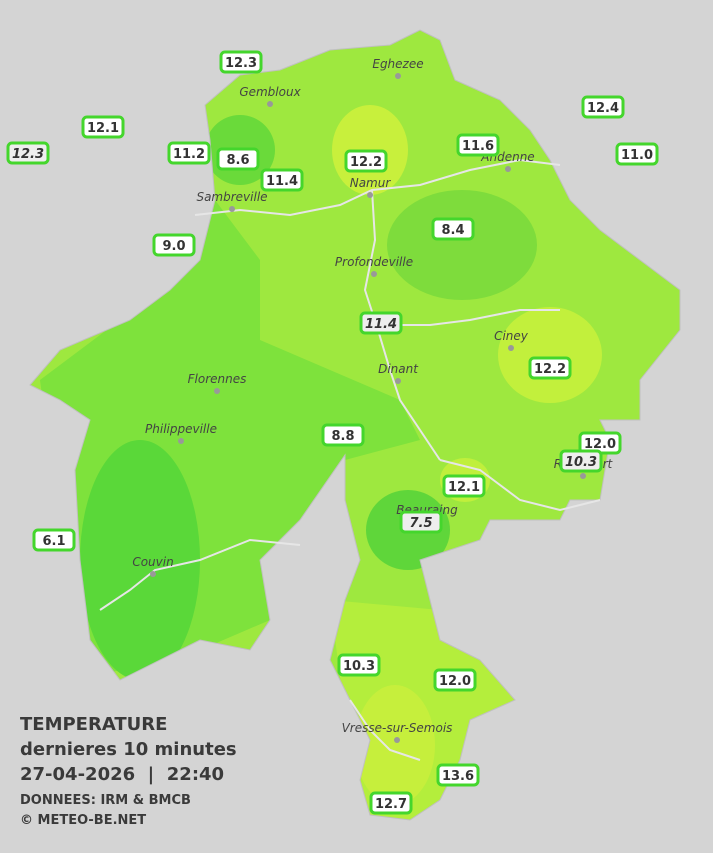 The height and width of the screenshot is (853, 713). I want to click on station-value: 8.4, so click(452, 230).